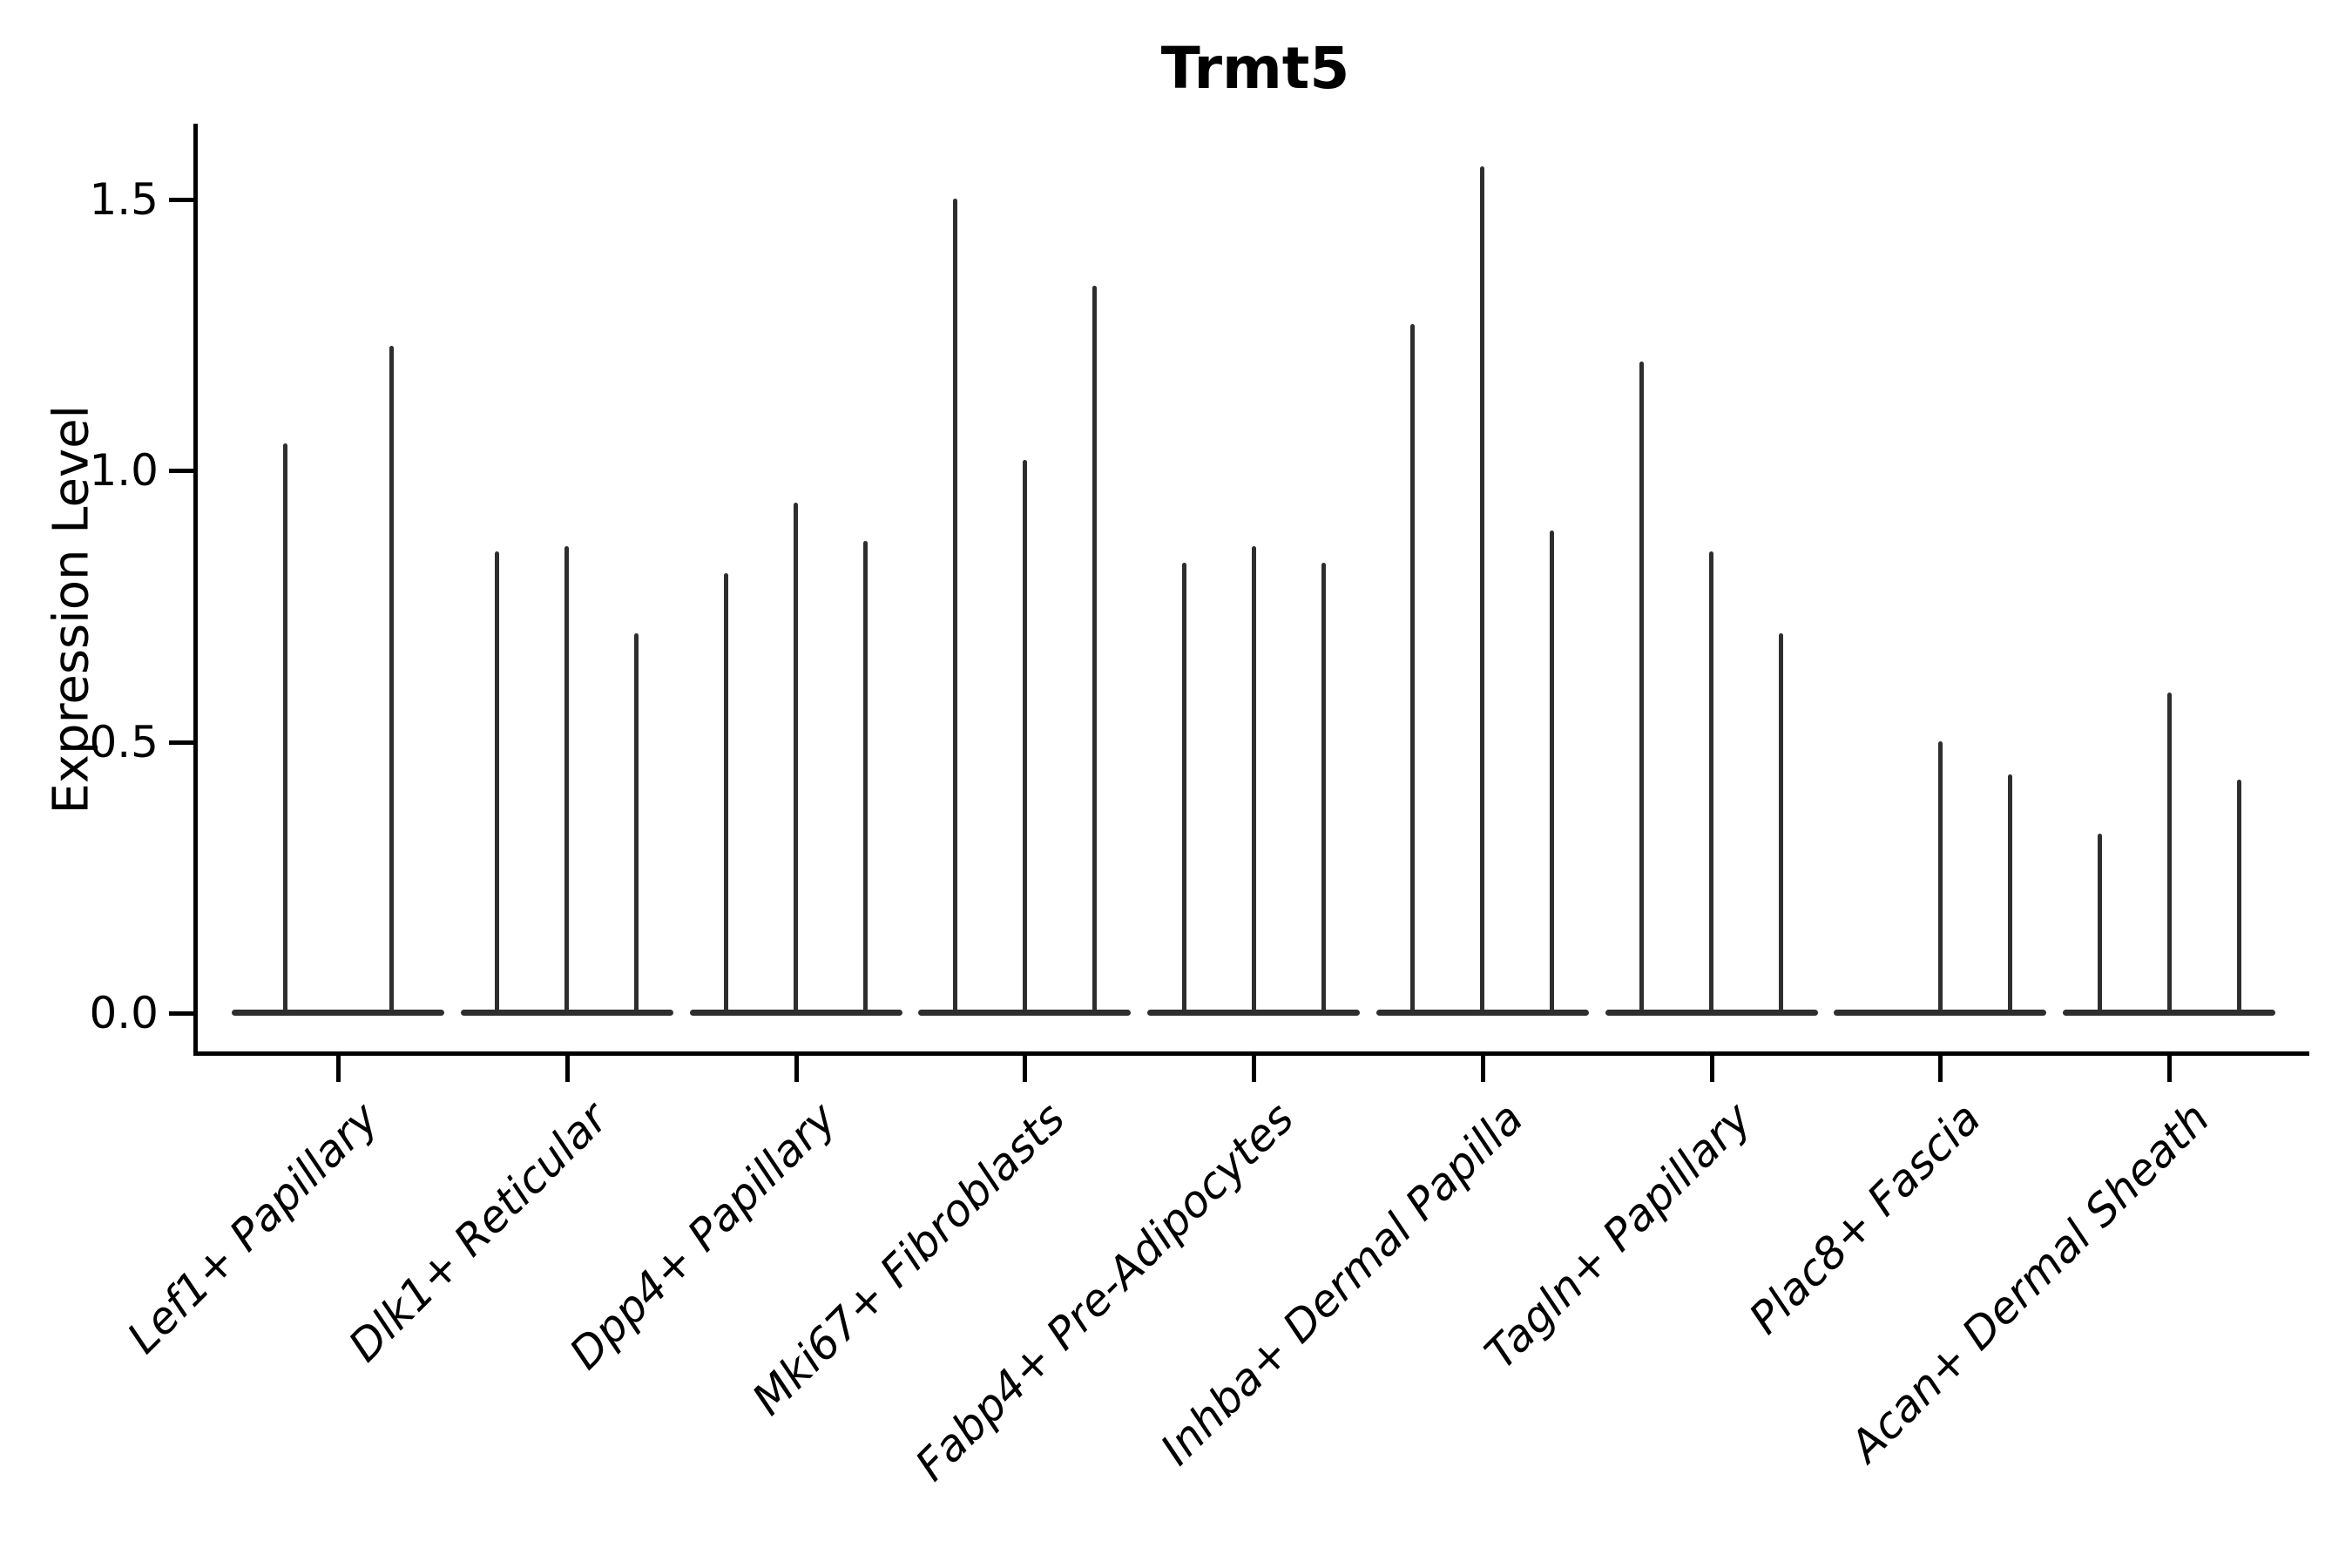 This screenshot has height=1568, width=2352. Describe the element at coordinates (1255, 68) in the screenshot. I see `chart-title: Trmt5` at that location.